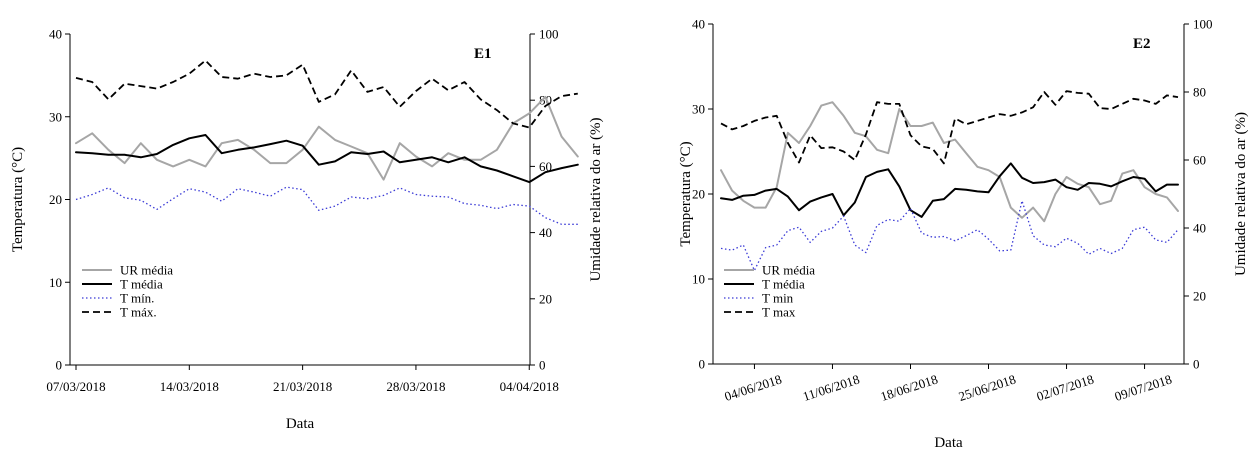 This screenshot has height=455, width=1259. Describe the element at coordinates (75, 386) in the screenshot. I see `x-tick-label: 07/03/2018` at that location.